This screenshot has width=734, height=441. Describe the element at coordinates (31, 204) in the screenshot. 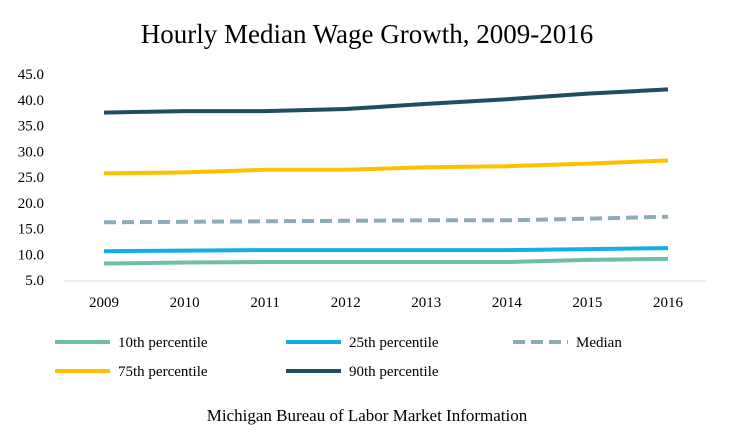

I see `y-tick-label: 20.0` at that location.